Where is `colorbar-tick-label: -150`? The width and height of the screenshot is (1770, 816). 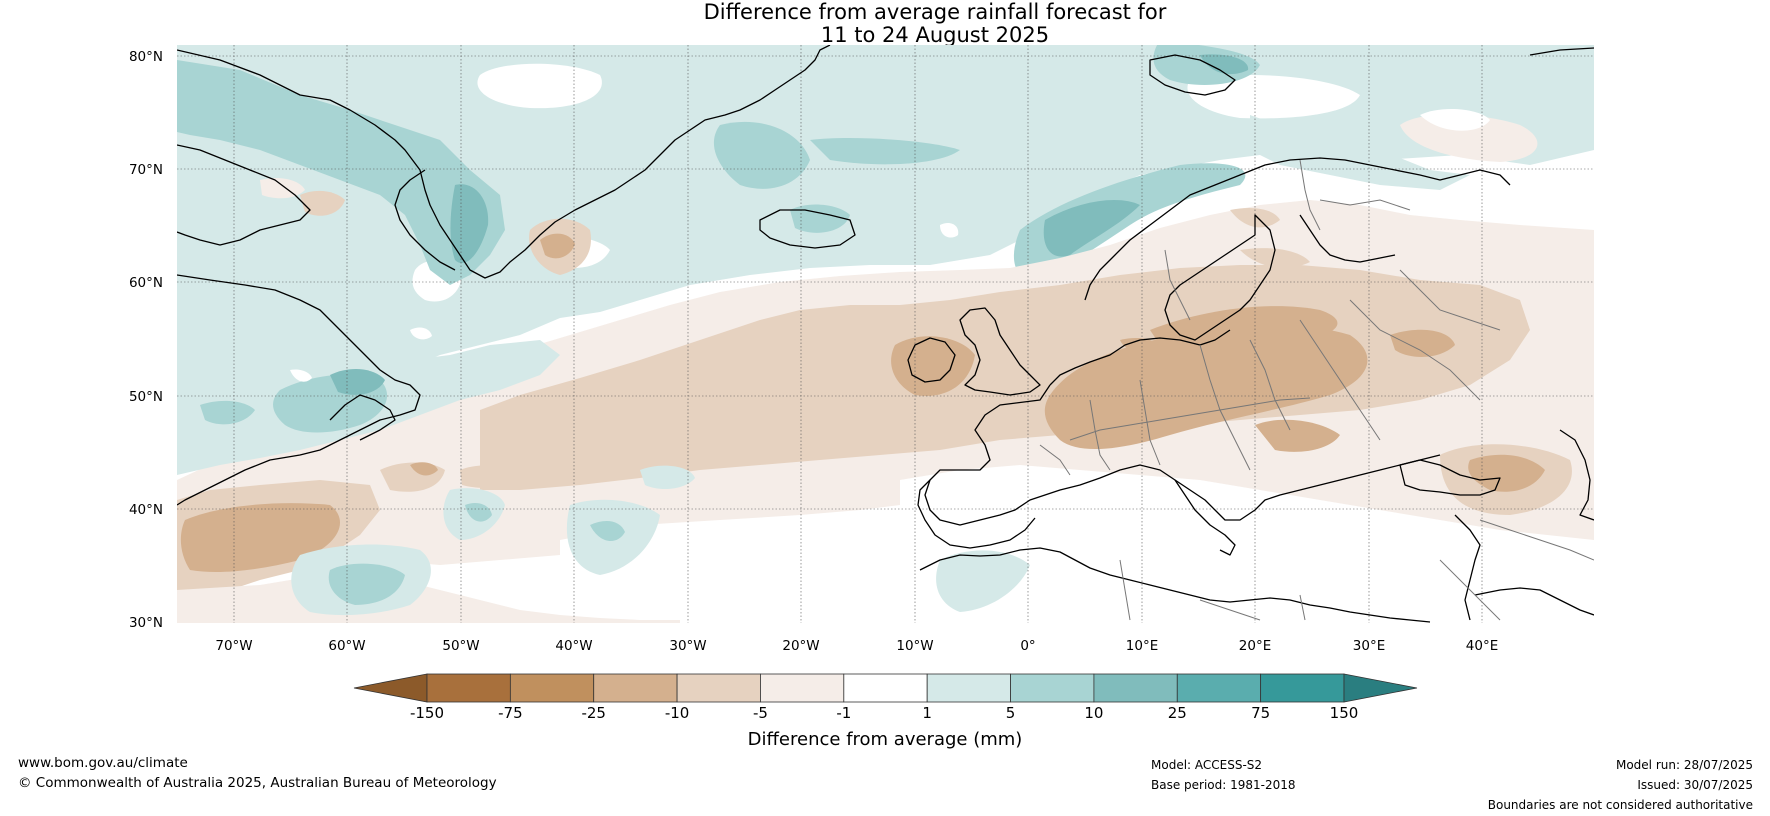
colorbar-tick-label: -150 is located at coordinates (427, 713).